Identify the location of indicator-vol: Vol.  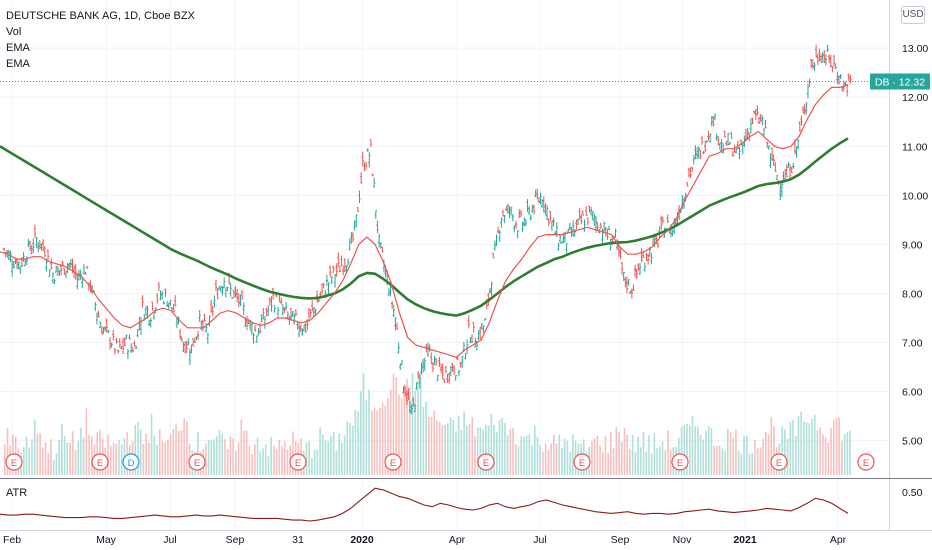
(14, 32).